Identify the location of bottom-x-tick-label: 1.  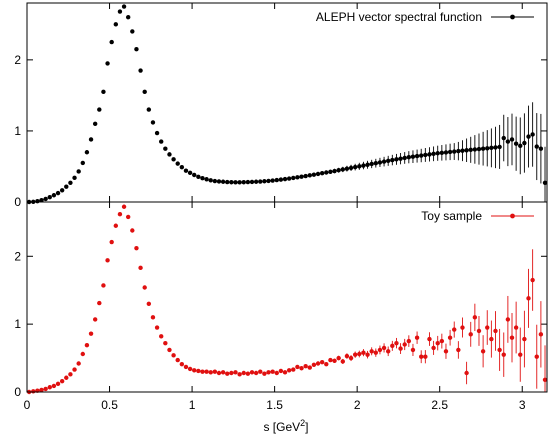
(192, 405).